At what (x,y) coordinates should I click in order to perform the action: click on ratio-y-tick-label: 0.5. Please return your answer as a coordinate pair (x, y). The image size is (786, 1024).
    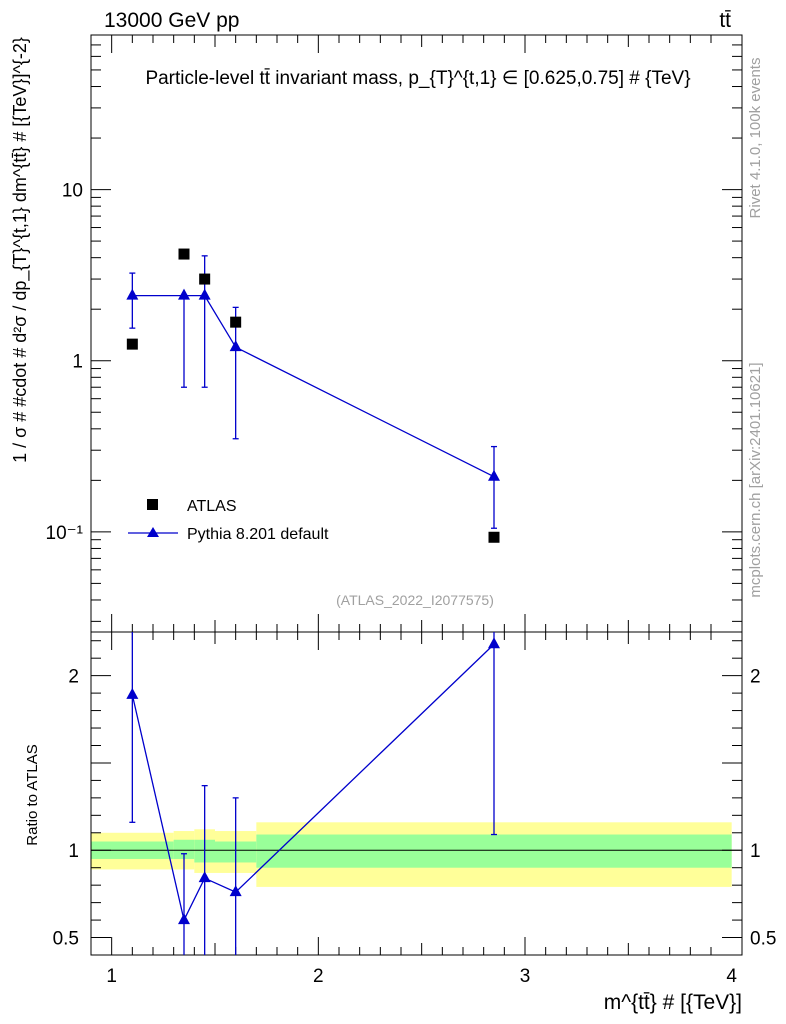
    Looking at the image, I should click on (66, 939).